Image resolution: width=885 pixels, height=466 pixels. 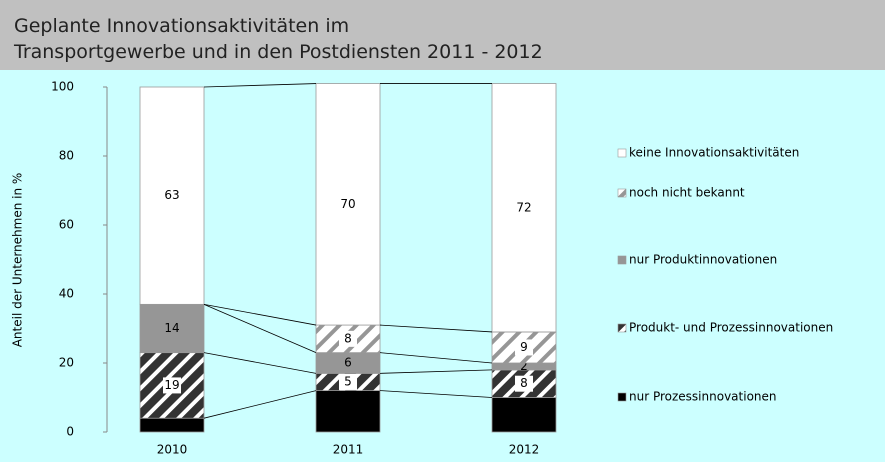 I want to click on chart-title: Geplante Innovationsaktivitäten im, so click(x=181, y=26).